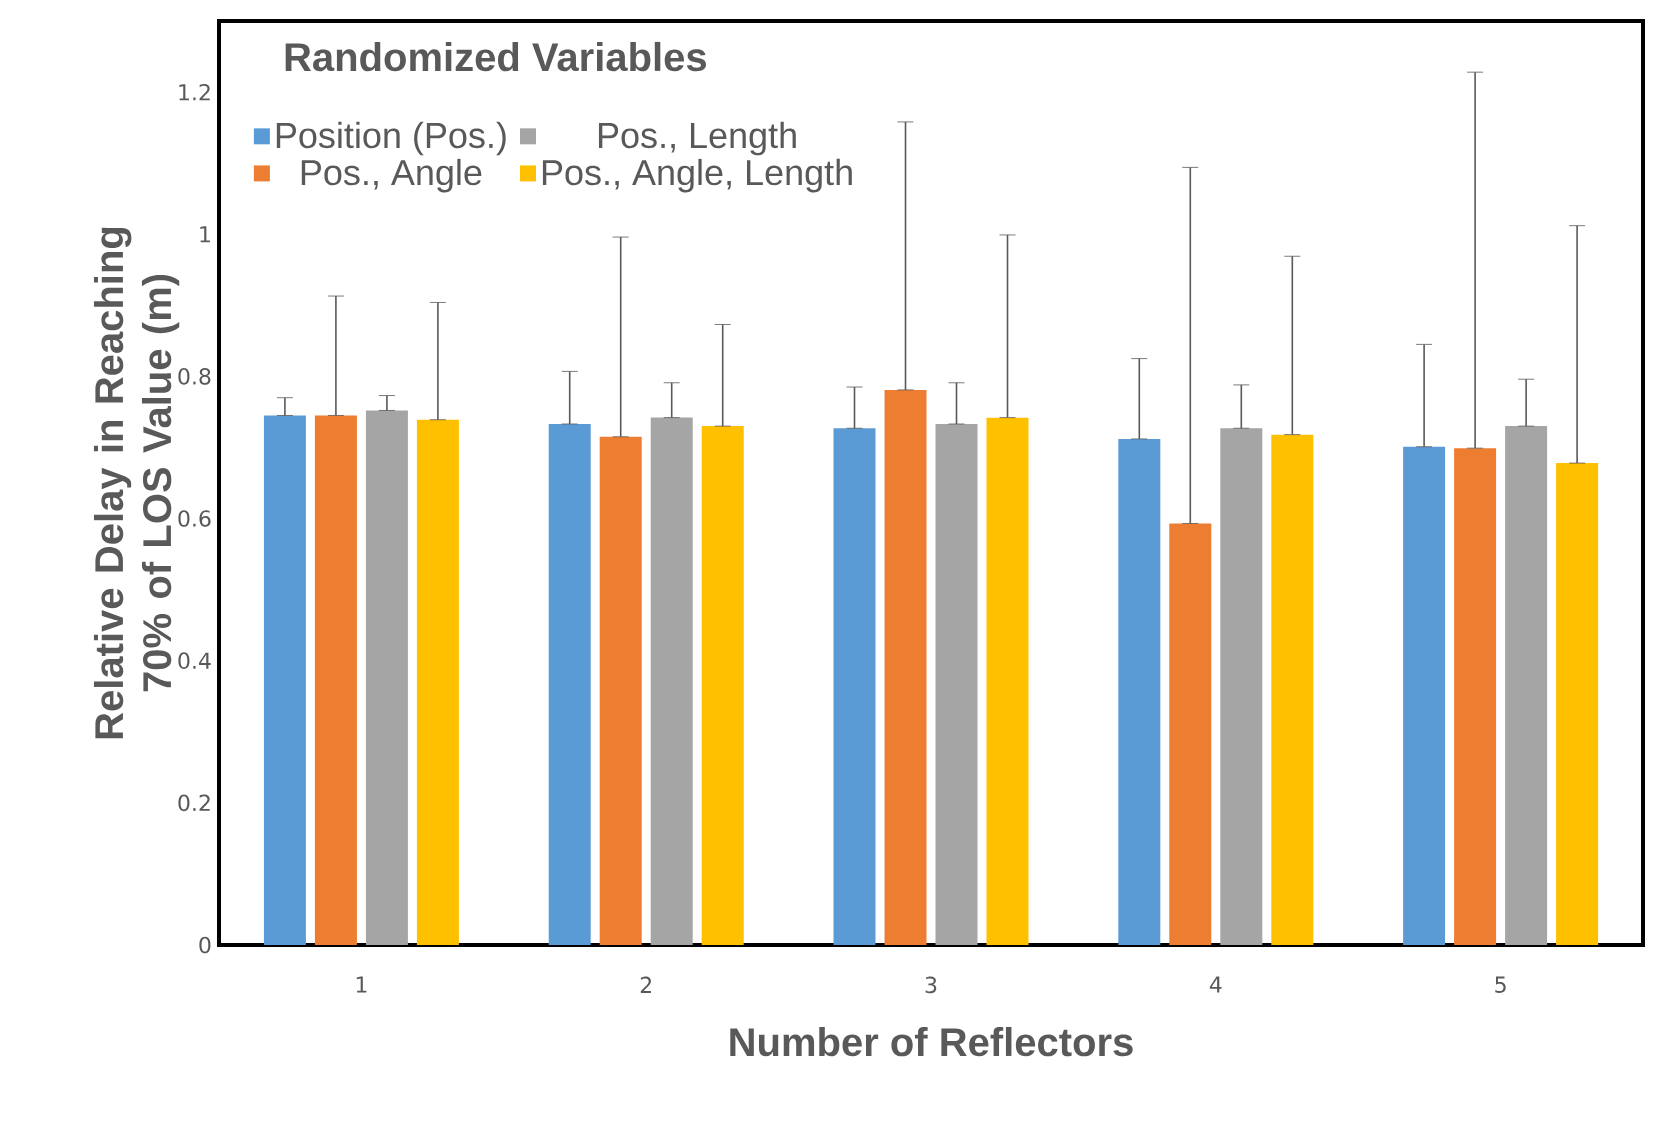 The image size is (1659, 1128). Describe the element at coordinates (931, 985) in the screenshot. I see `x-tick-label: 3` at that location.